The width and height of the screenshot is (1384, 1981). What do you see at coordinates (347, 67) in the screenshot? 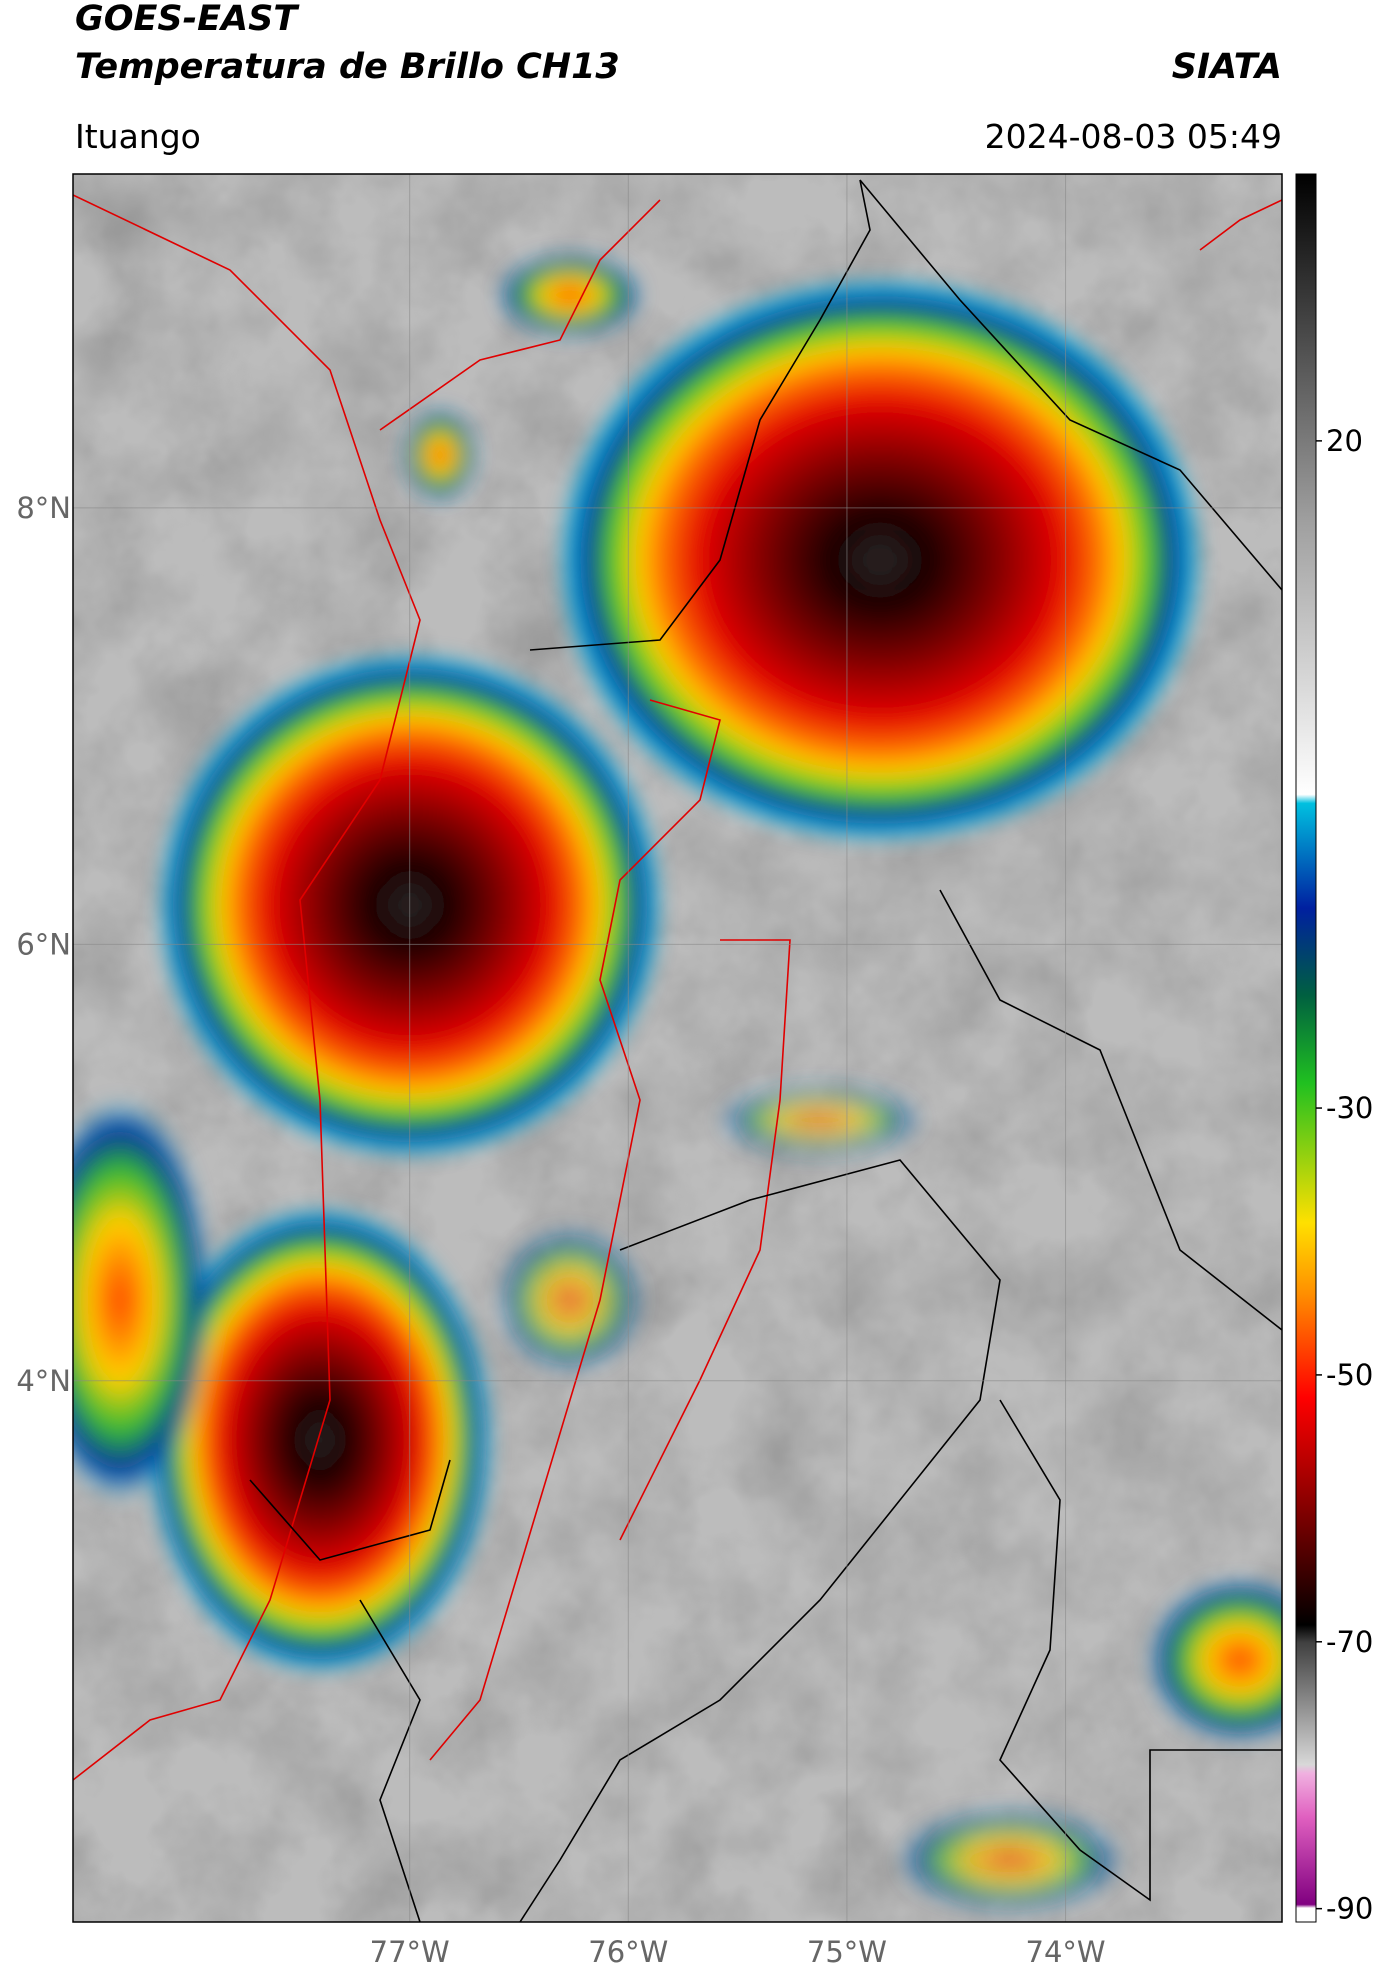
I see `subtitle: Temperatura de Brillo CH13` at bounding box center [347, 67].